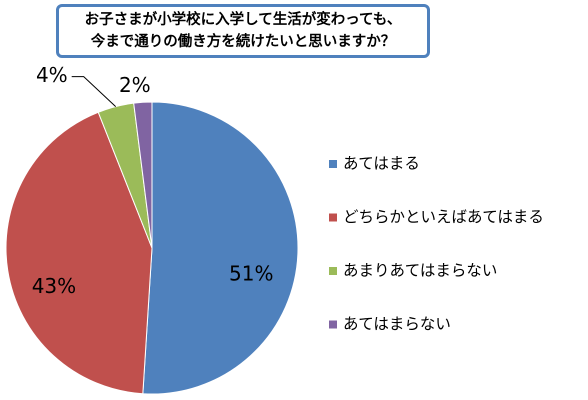  Describe the element at coordinates (397, 324) in the screenshot. I see `legend-label: あてはまらない` at that location.